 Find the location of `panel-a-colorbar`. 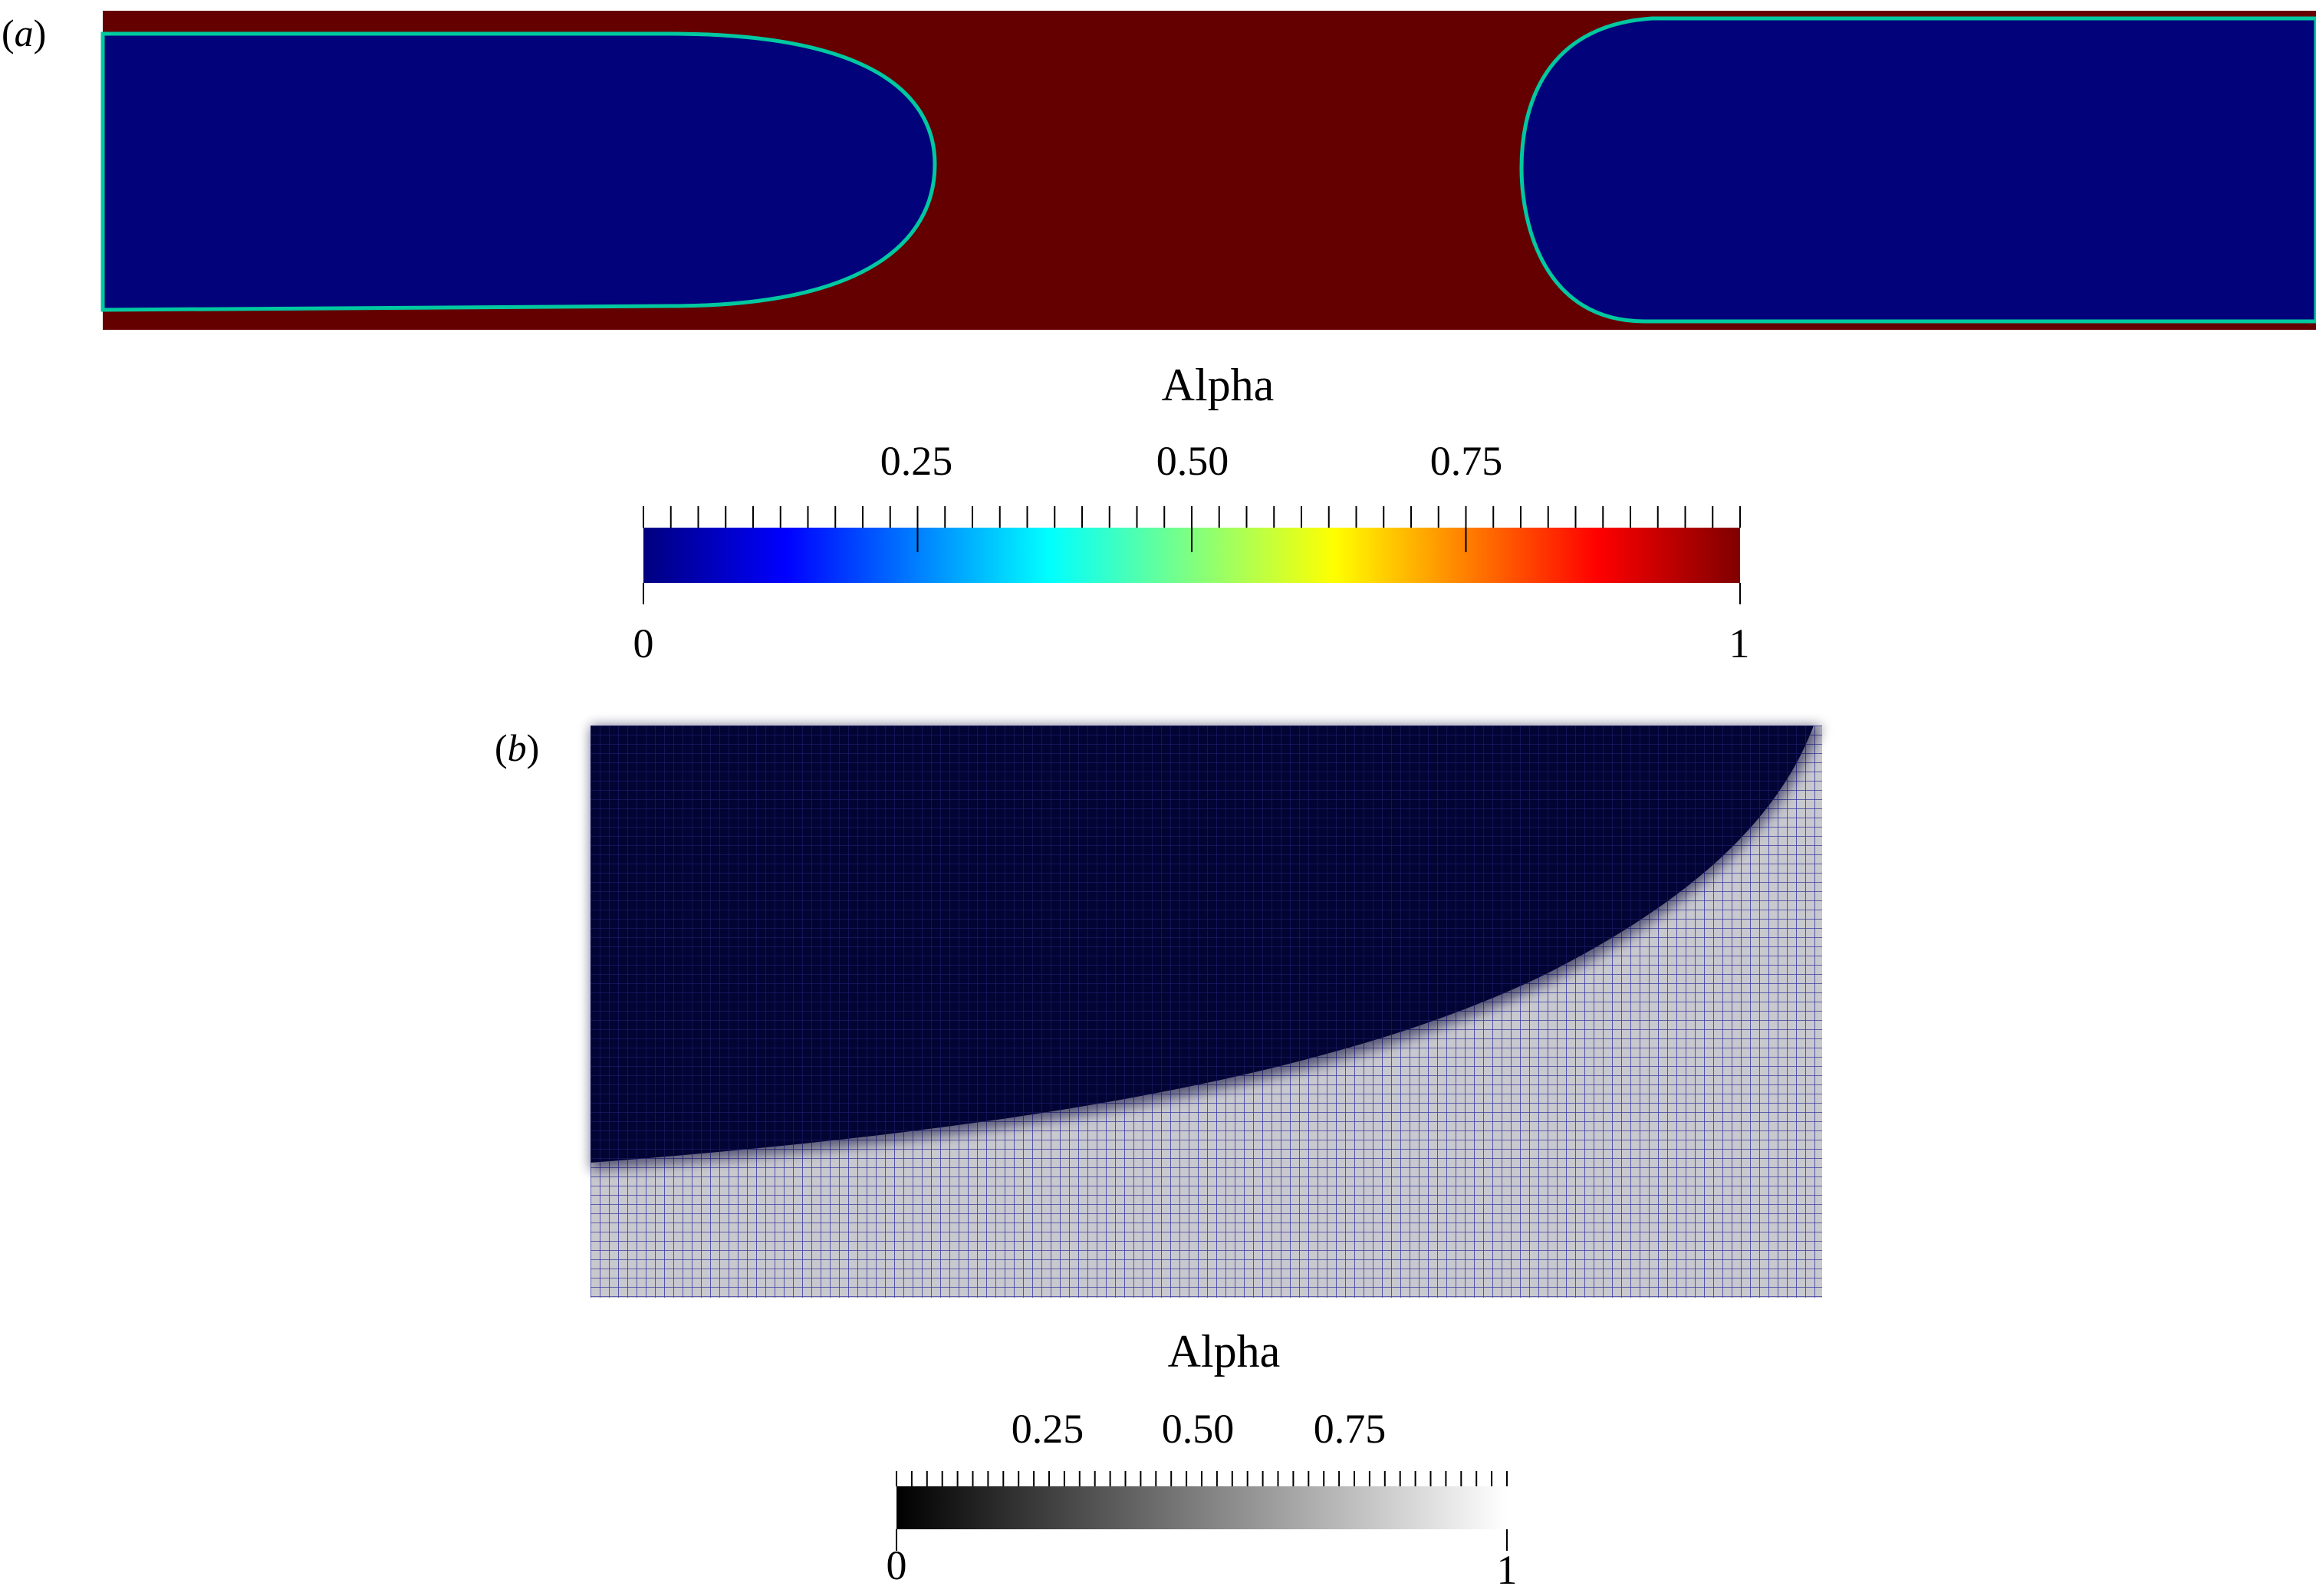

panel-a-colorbar is located at coordinates (1192, 555).